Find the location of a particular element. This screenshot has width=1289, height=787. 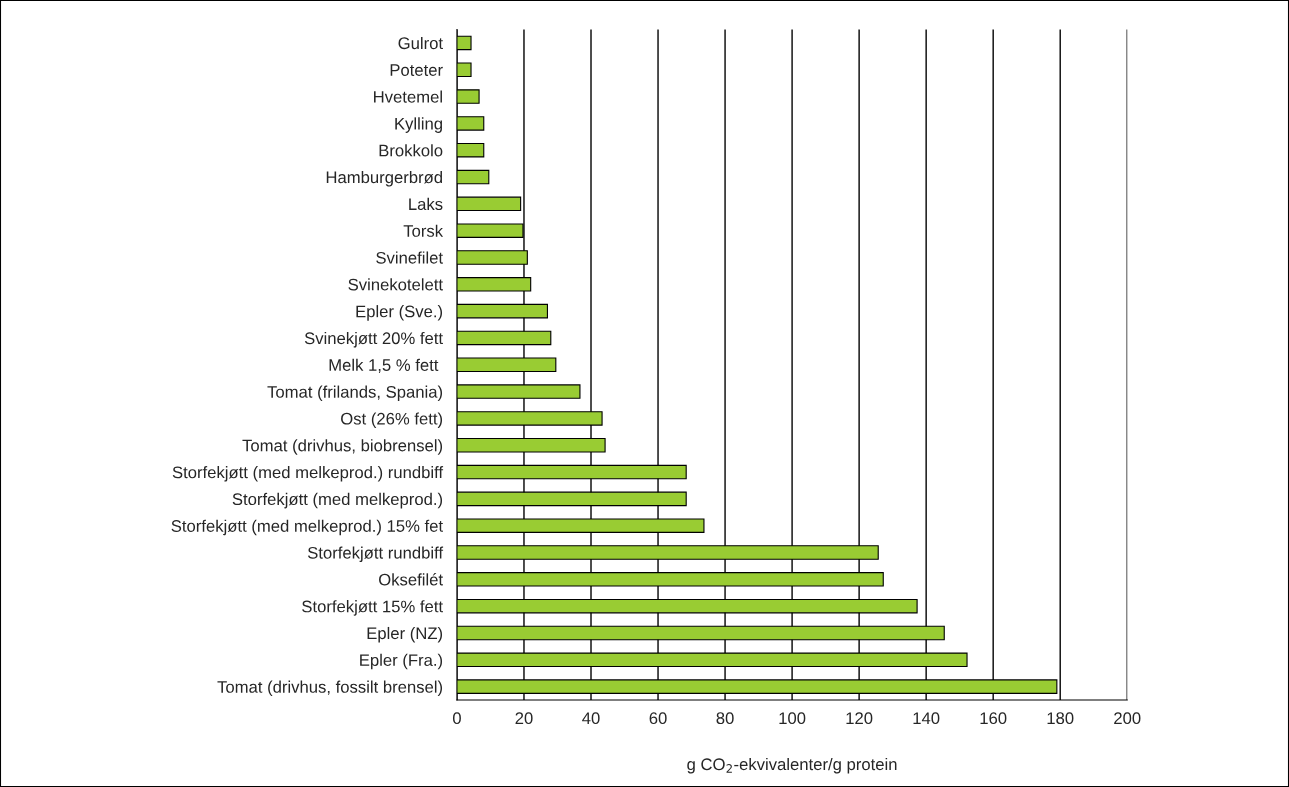

x-tick-label: 60 is located at coordinates (658, 718).